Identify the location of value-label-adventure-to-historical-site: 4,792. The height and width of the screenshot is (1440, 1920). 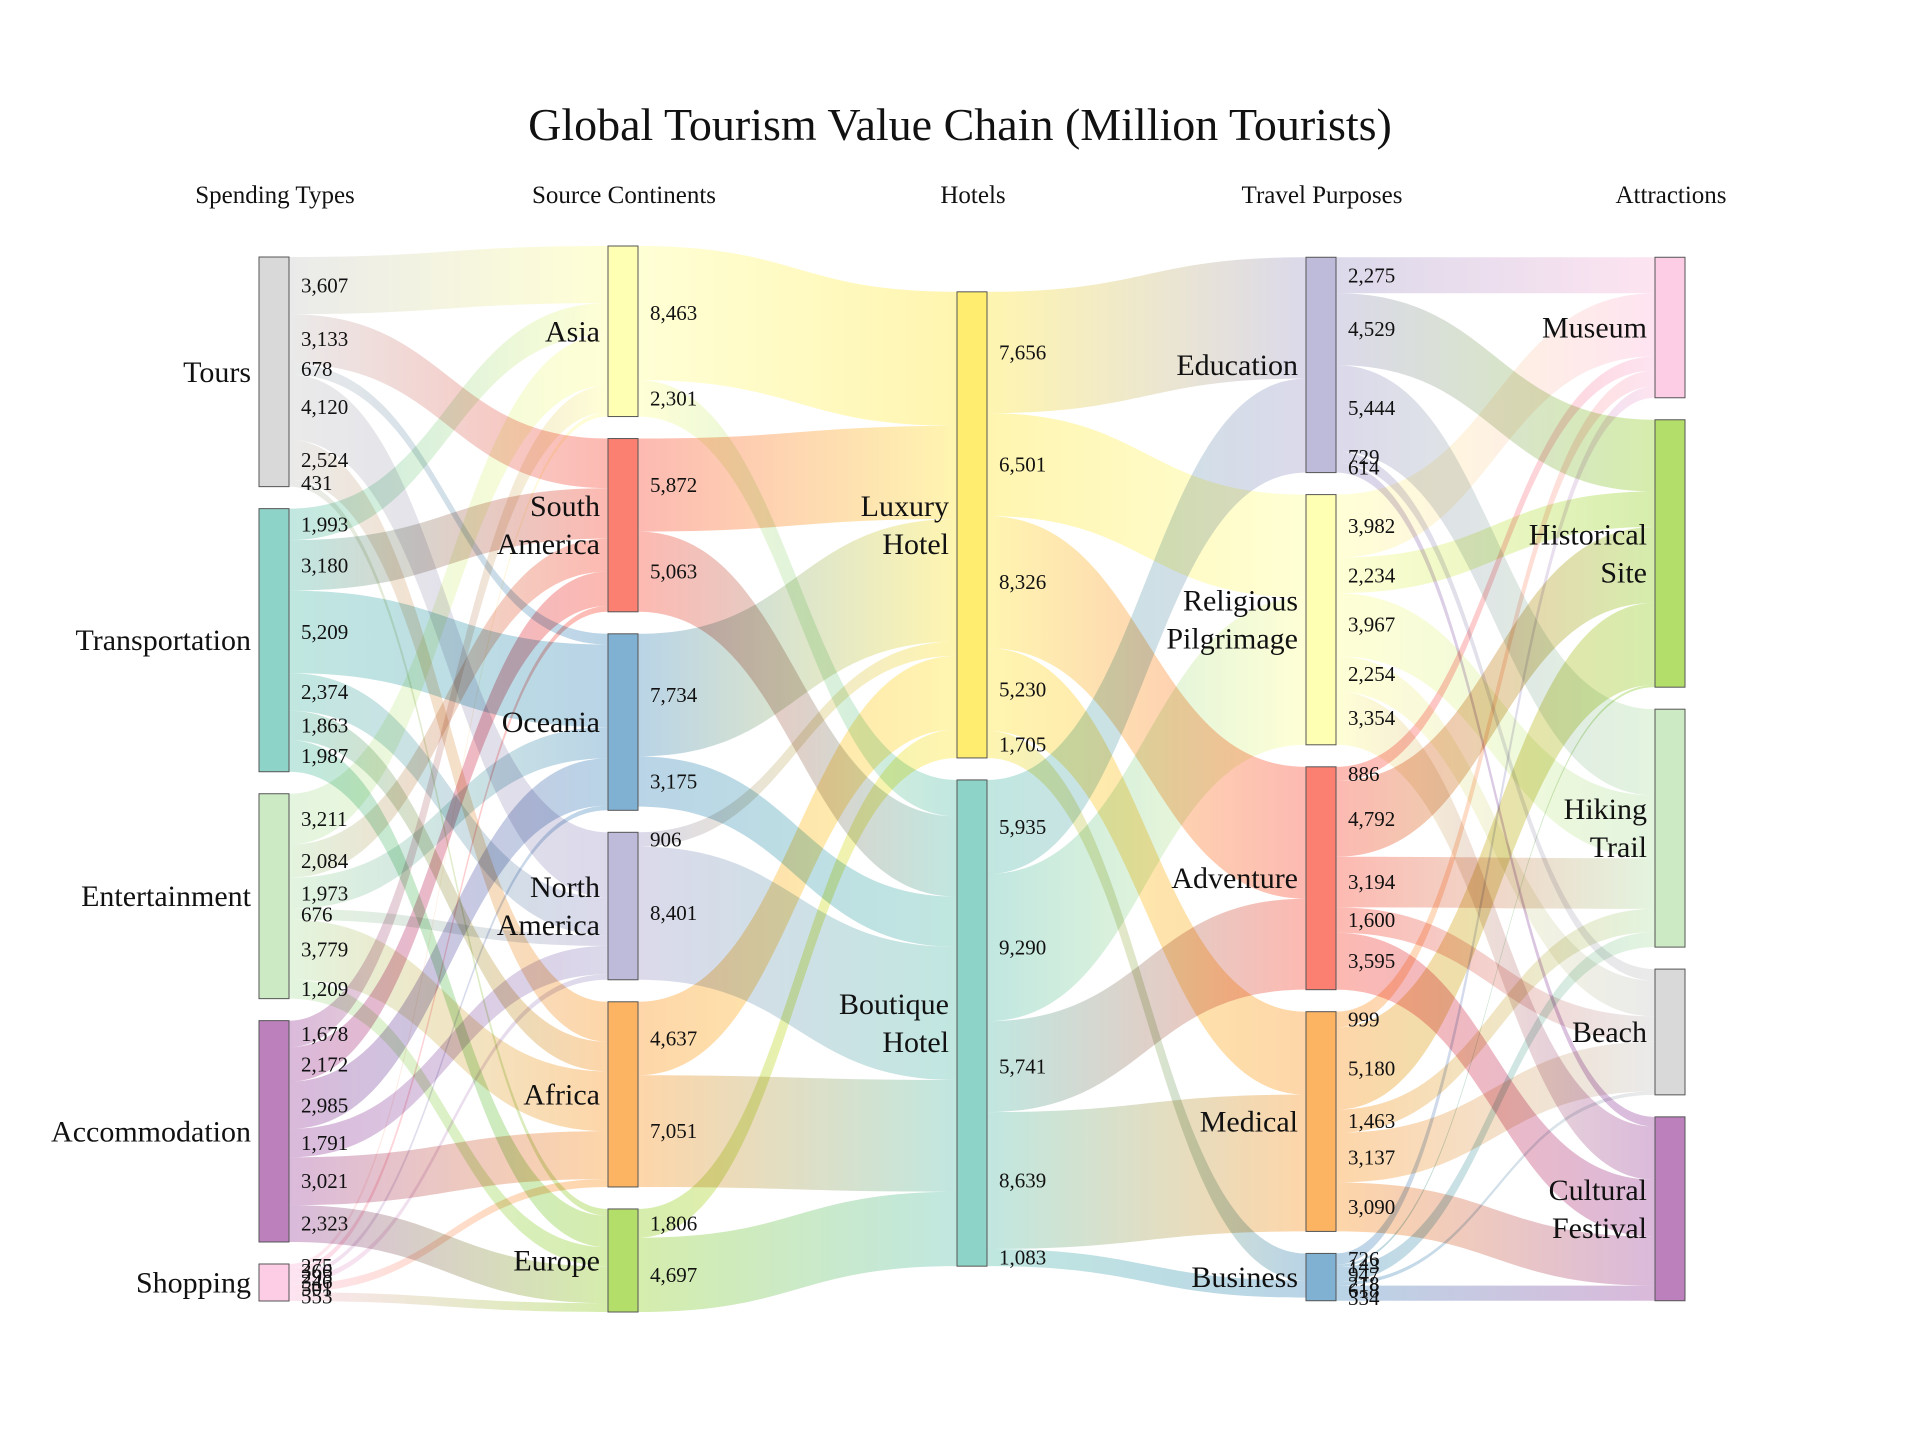
(1371, 819).